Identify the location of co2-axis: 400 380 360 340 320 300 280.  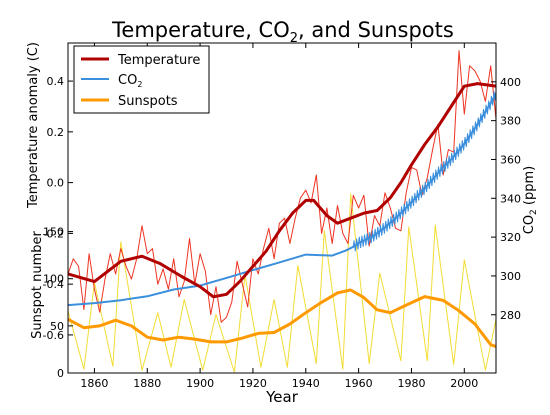
(506, 199).